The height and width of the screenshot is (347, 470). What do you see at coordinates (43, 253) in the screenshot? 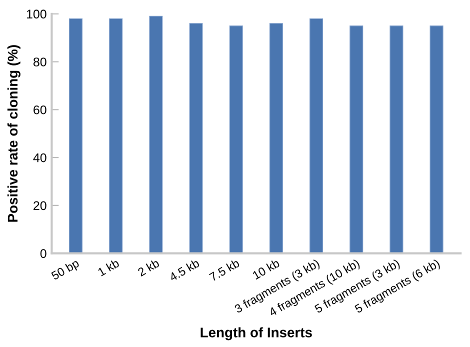
I see `y-tick-label: 0` at bounding box center [43, 253].